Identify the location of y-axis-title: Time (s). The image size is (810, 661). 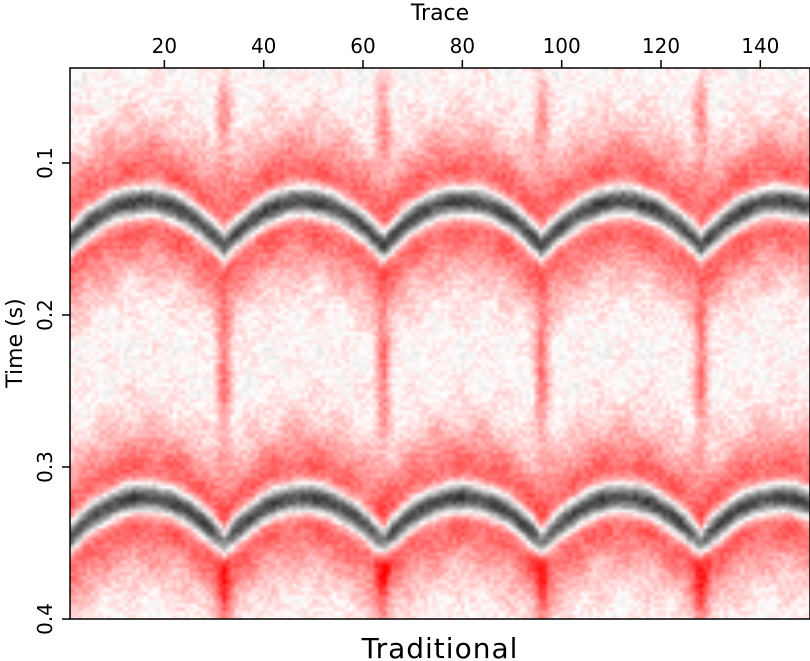
(15, 343).